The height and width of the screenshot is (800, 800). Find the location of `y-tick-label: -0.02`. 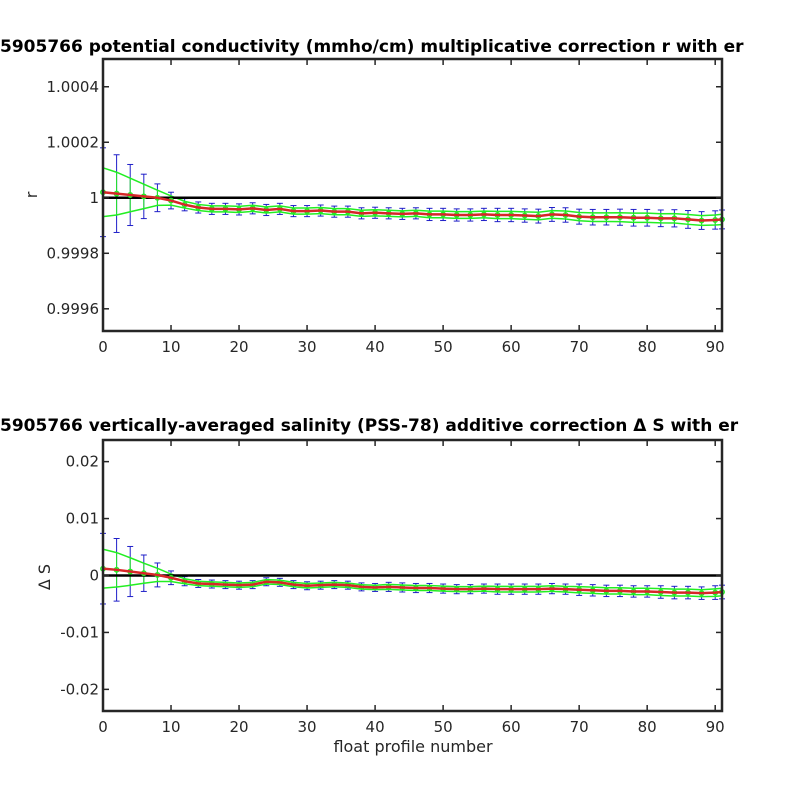

y-tick-label: -0.02 is located at coordinates (79, 689).